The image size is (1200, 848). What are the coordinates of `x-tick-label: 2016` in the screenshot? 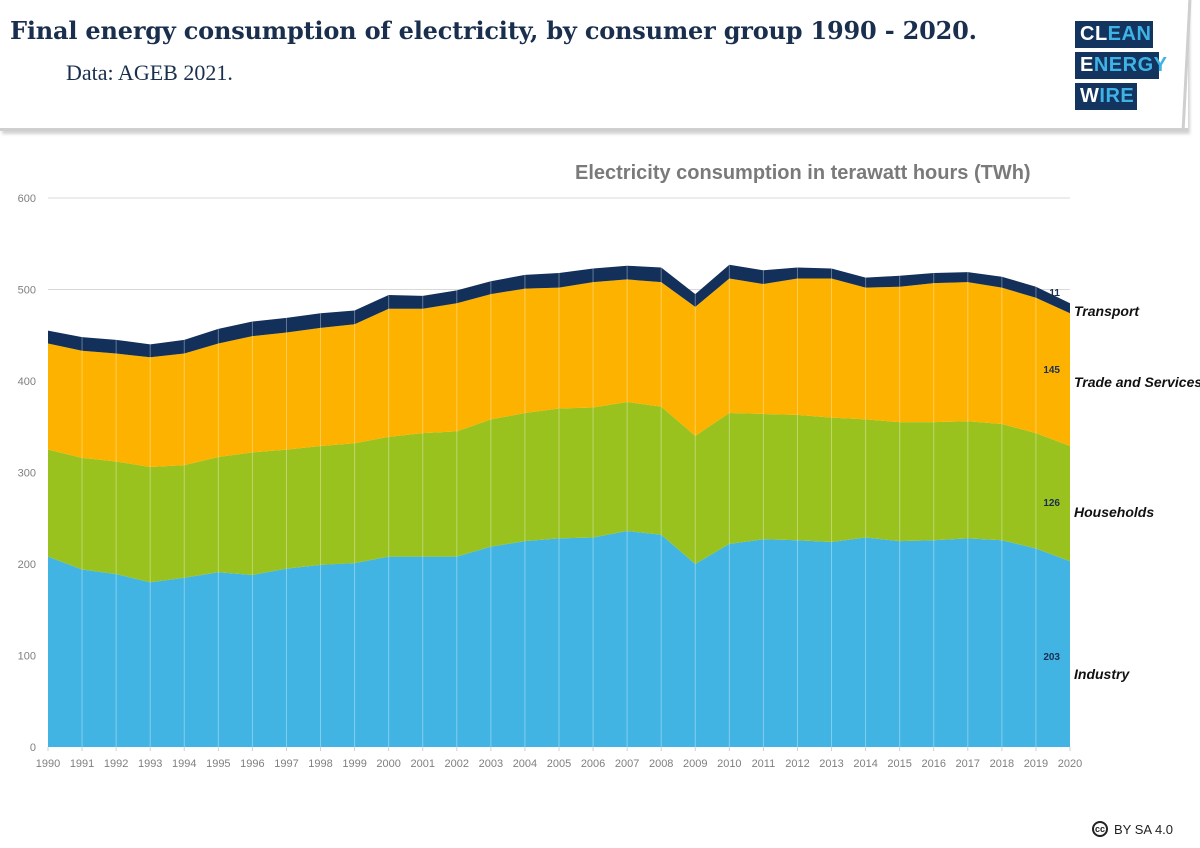 It's located at (933, 764).